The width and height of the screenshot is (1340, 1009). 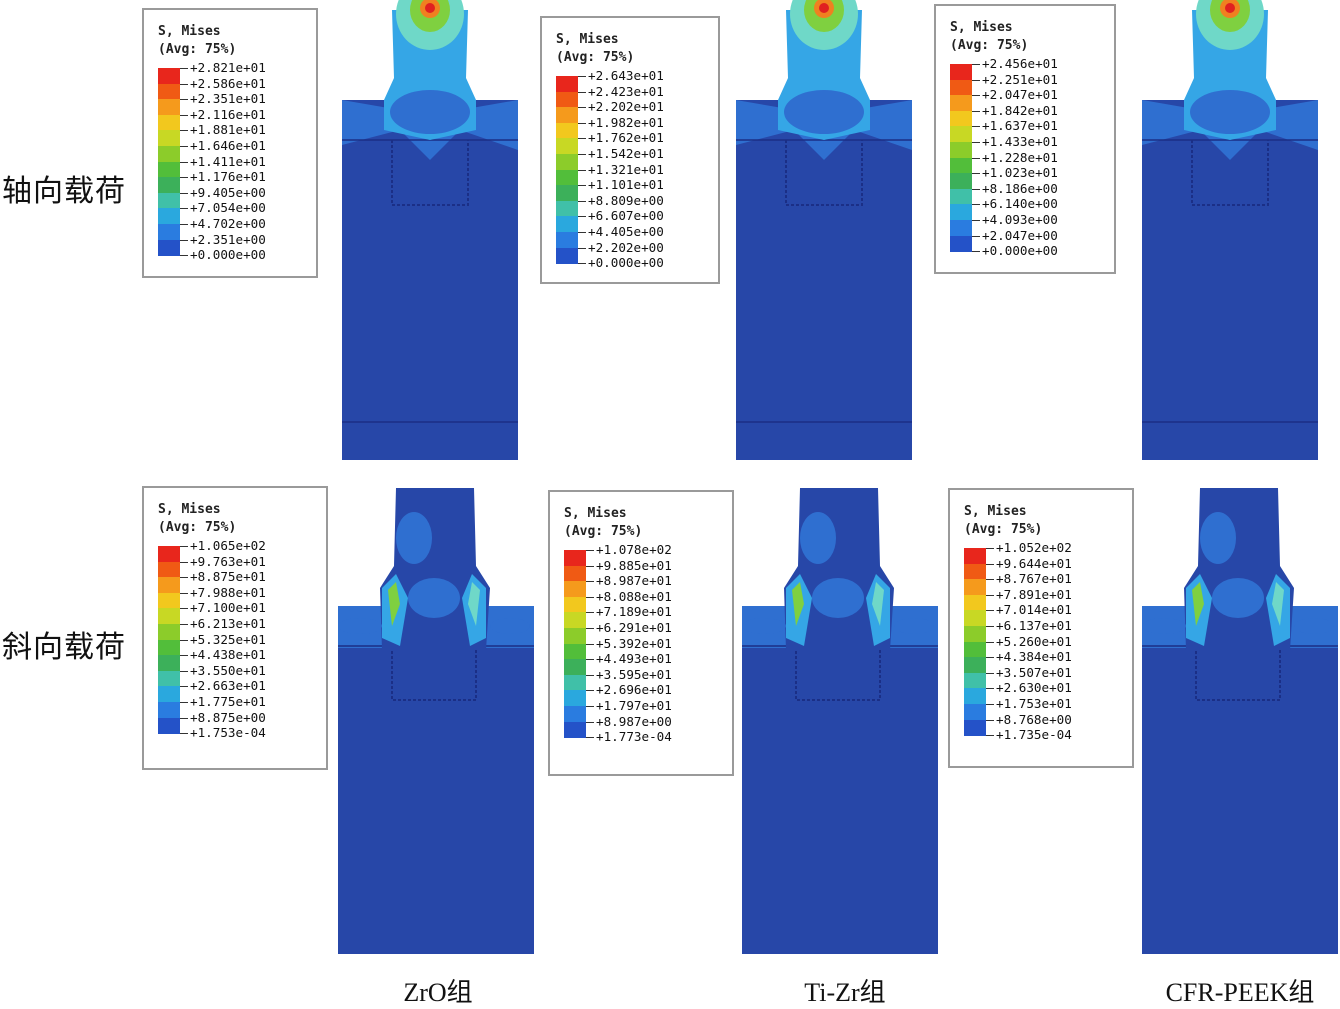 I want to click on legend-value: +1.982e+01, so click(x=626, y=122).